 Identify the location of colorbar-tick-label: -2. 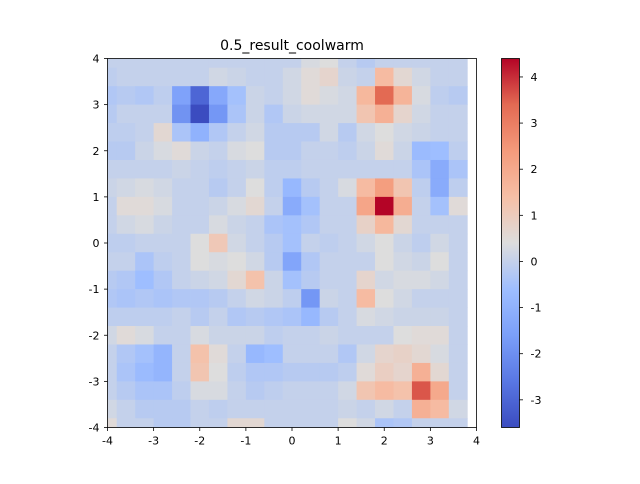
(536, 354).